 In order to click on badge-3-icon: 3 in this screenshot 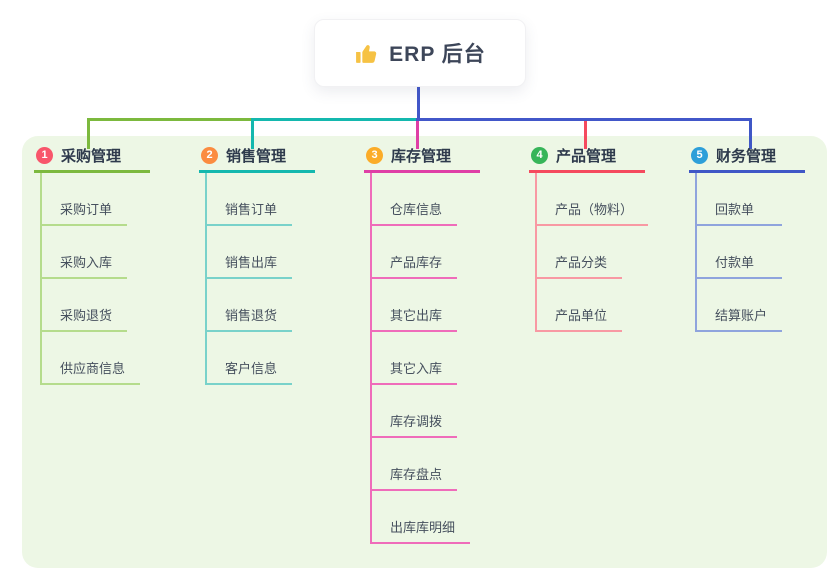, I will do `click(374, 155)`.